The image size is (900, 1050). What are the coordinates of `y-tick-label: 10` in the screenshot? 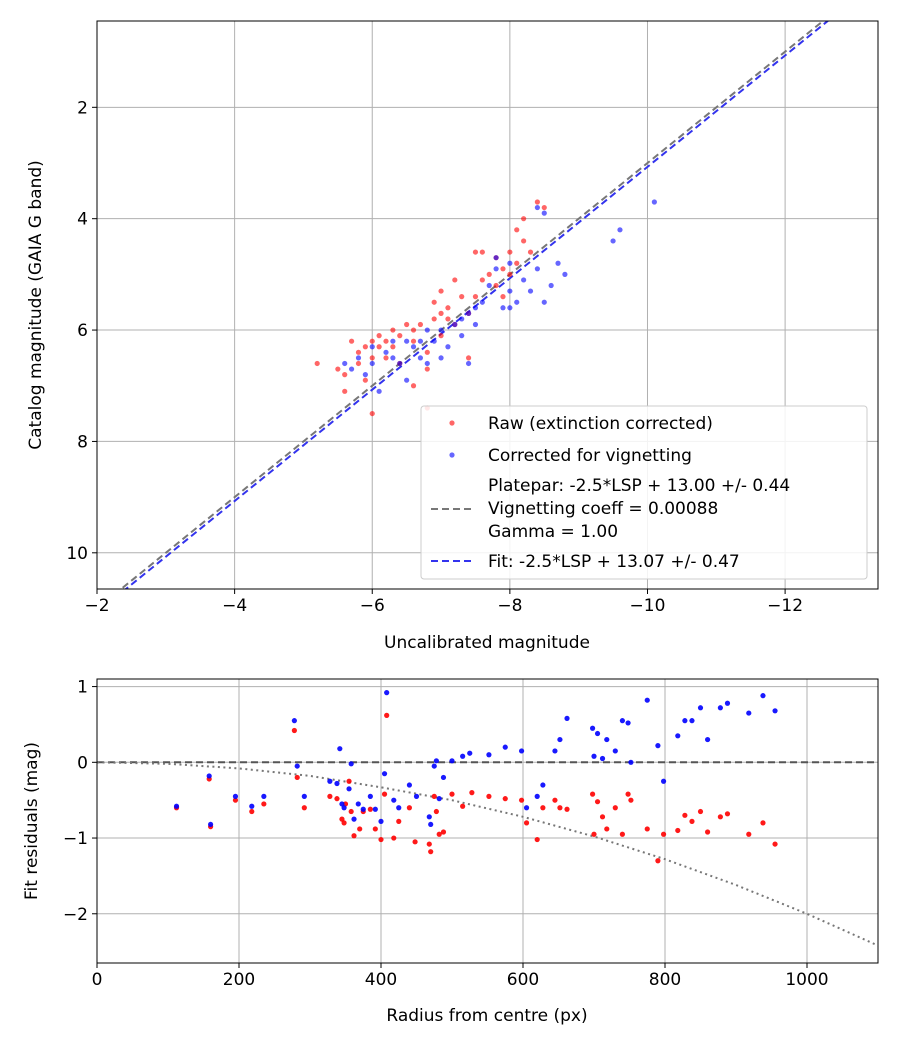 It's located at (77, 554).